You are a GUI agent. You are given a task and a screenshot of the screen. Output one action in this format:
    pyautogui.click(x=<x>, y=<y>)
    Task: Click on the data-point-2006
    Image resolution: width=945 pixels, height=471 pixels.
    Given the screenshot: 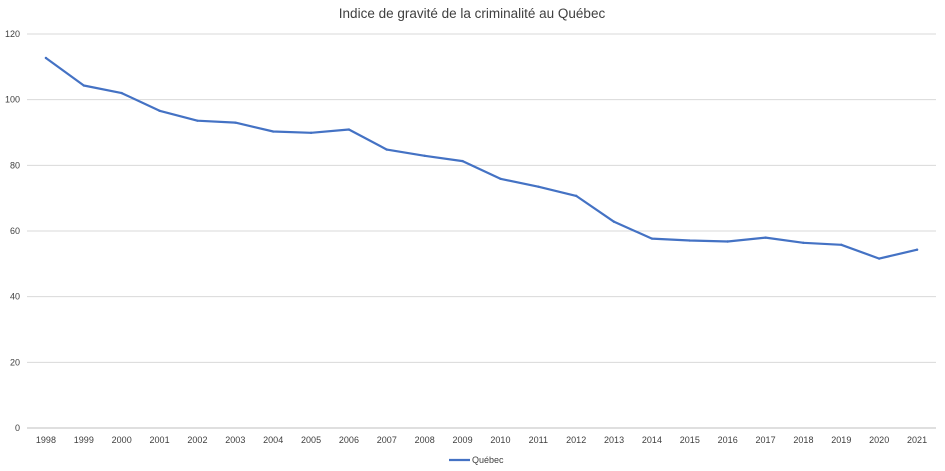 What is the action you would take?
    pyautogui.click(x=349, y=129)
    